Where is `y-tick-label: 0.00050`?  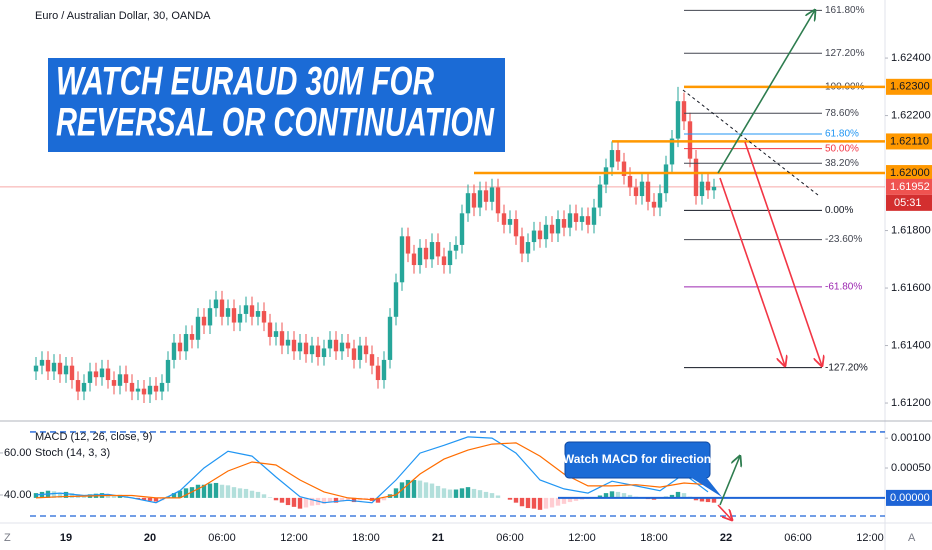
y-tick-label: 0.00050 is located at coordinates (911, 468).